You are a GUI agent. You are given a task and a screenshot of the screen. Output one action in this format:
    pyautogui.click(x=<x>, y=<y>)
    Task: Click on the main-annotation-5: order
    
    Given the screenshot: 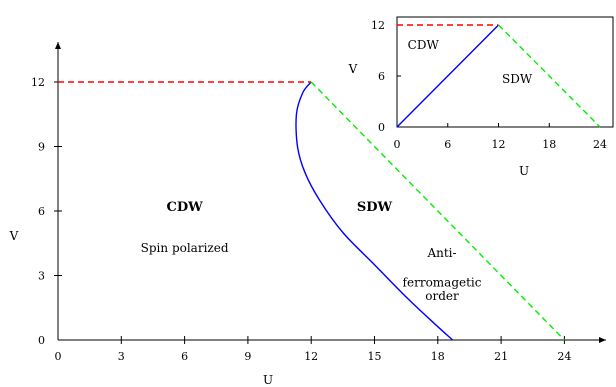 What is the action you would take?
    pyautogui.click(x=442, y=296)
    